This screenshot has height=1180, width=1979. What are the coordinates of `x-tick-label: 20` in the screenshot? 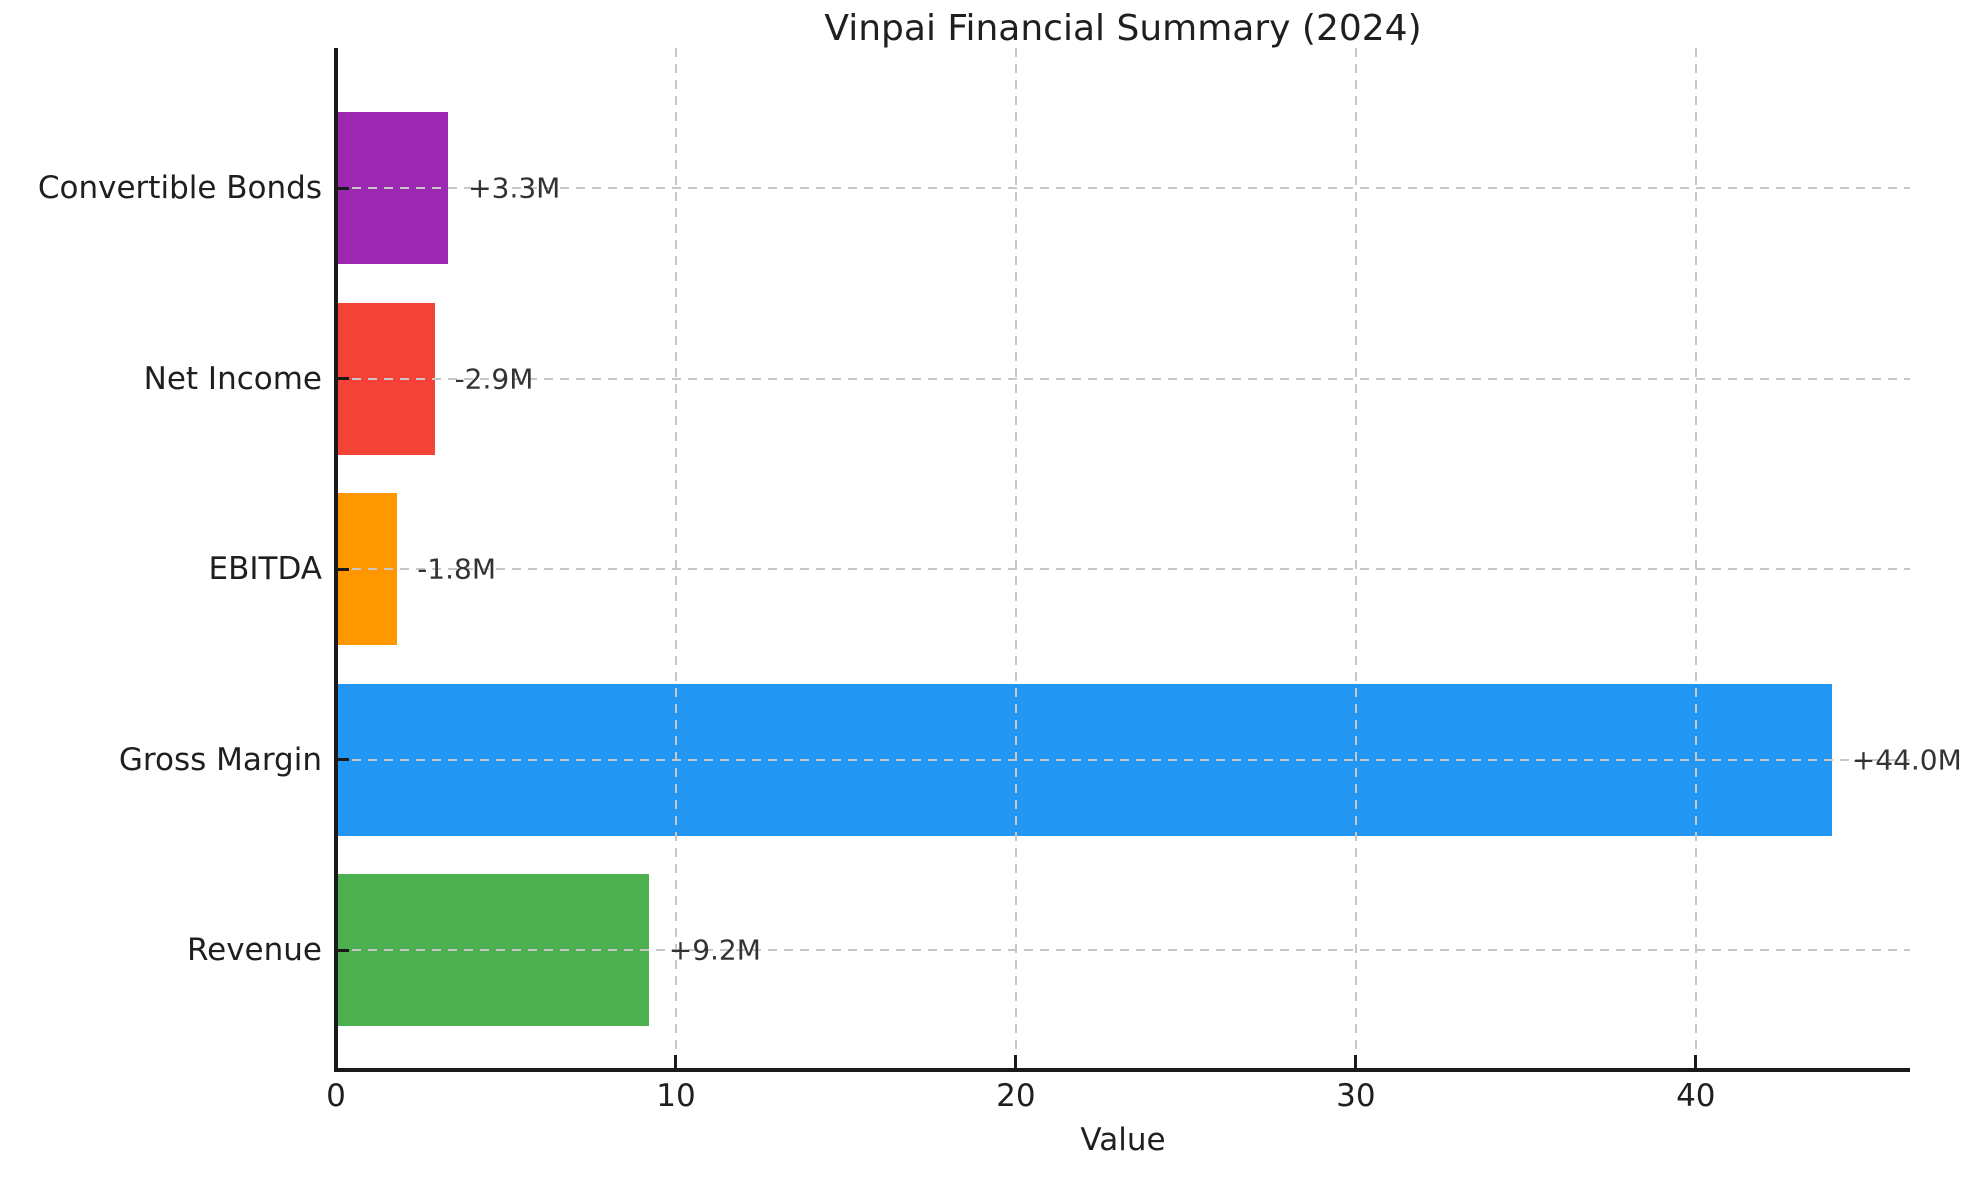 It's located at (1016, 1096).